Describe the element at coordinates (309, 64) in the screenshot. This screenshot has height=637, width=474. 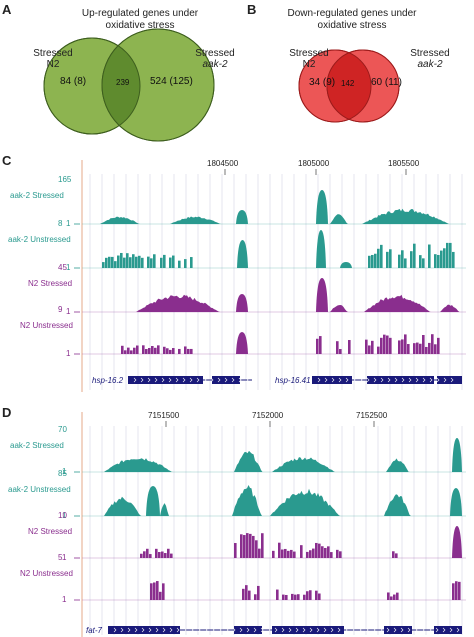
I see `panel-b-left-label-line2: N2` at that location.